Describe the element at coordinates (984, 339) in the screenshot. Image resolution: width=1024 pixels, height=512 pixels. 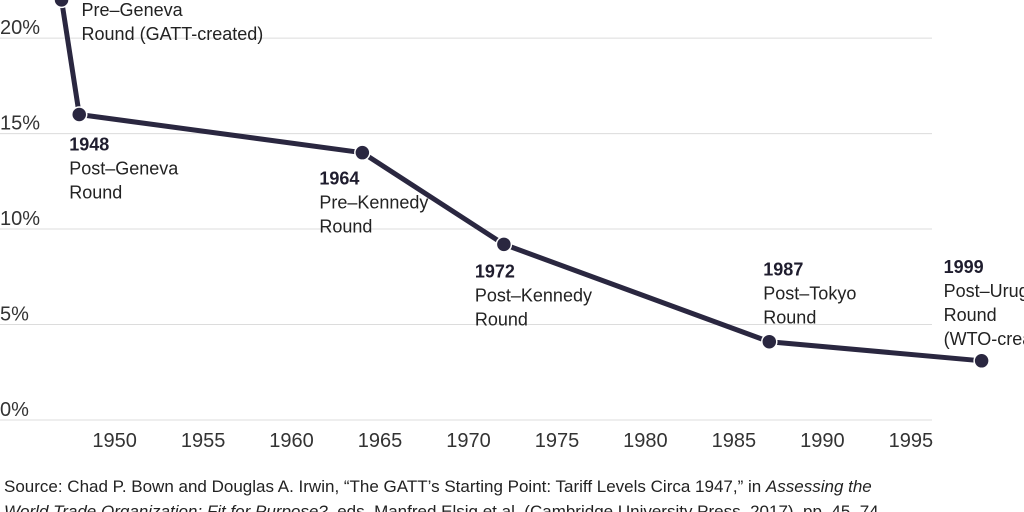
I see `annotation-text-line: (WTO-created)` at that location.